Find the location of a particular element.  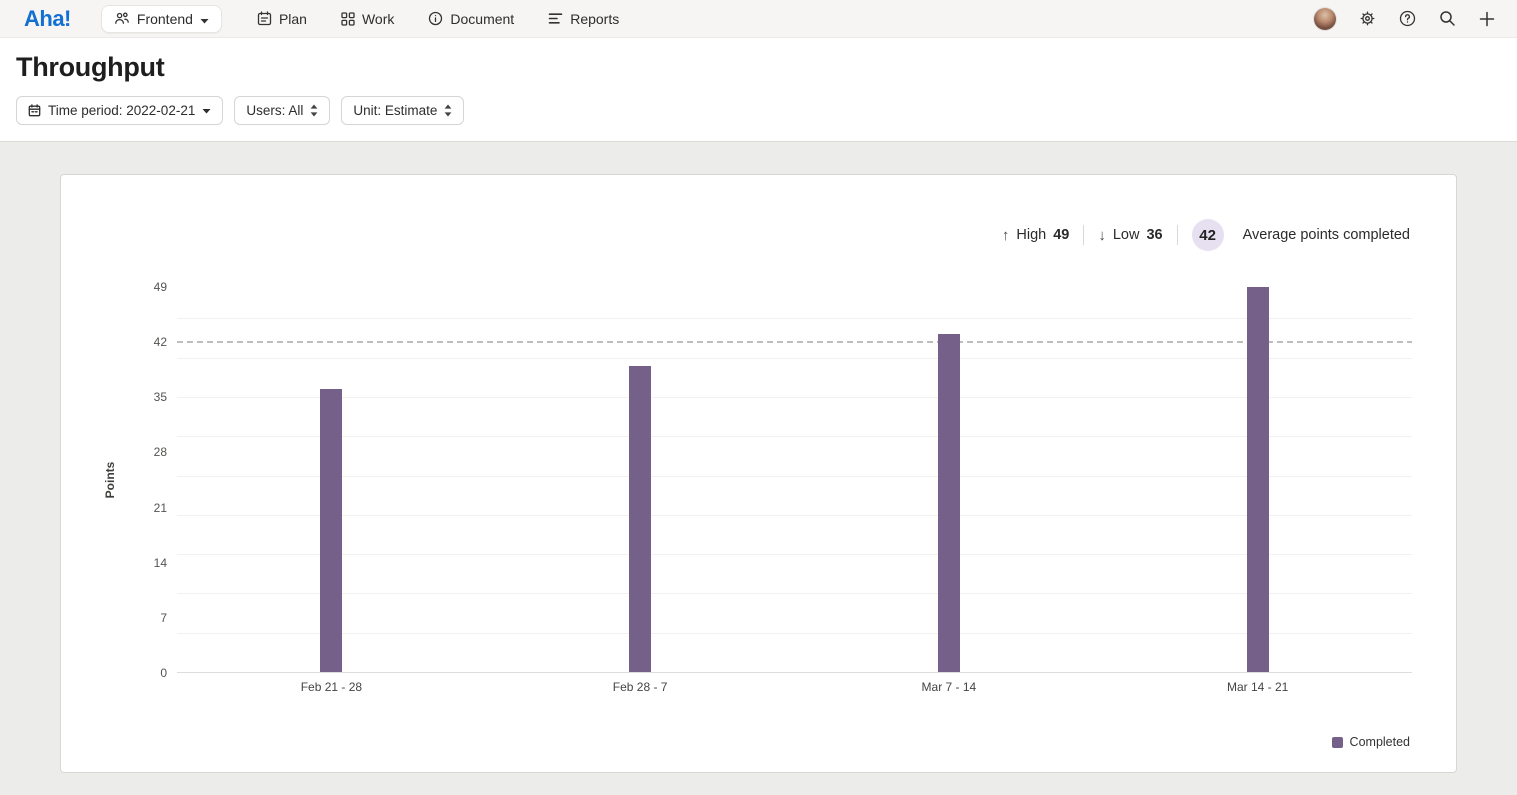

stat-high-value: 49 is located at coordinates (1061, 235).